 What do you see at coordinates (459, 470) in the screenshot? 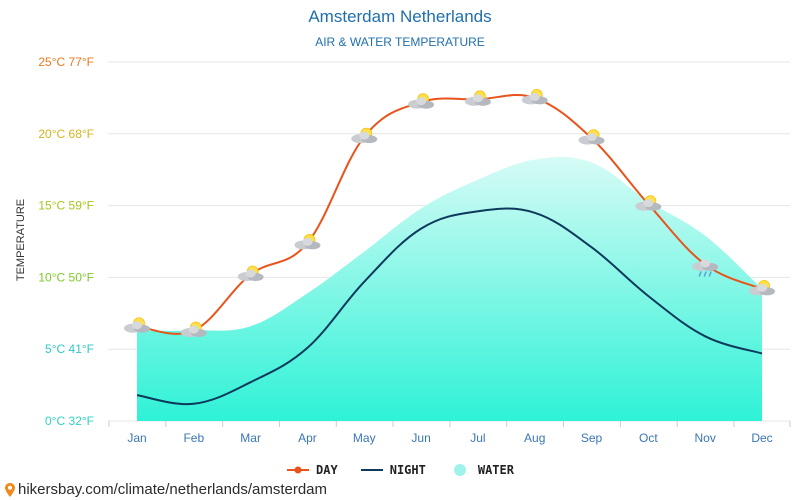
I see `legend-water-swatch` at bounding box center [459, 470].